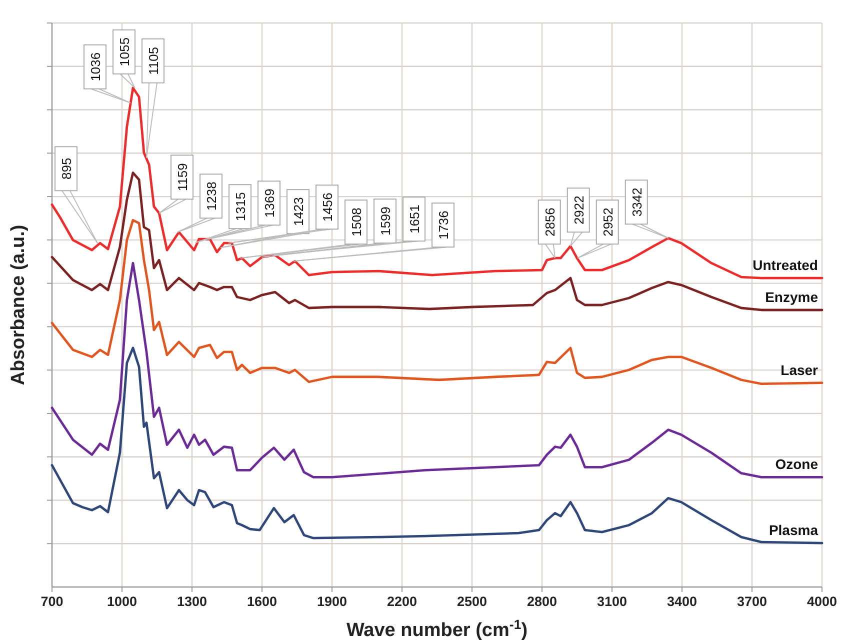 The height and width of the screenshot is (642, 841). What do you see at coordinates (332, 601) in the screenshot?
I see `x-tick-label: 1900` at bounding box center [332, 601].